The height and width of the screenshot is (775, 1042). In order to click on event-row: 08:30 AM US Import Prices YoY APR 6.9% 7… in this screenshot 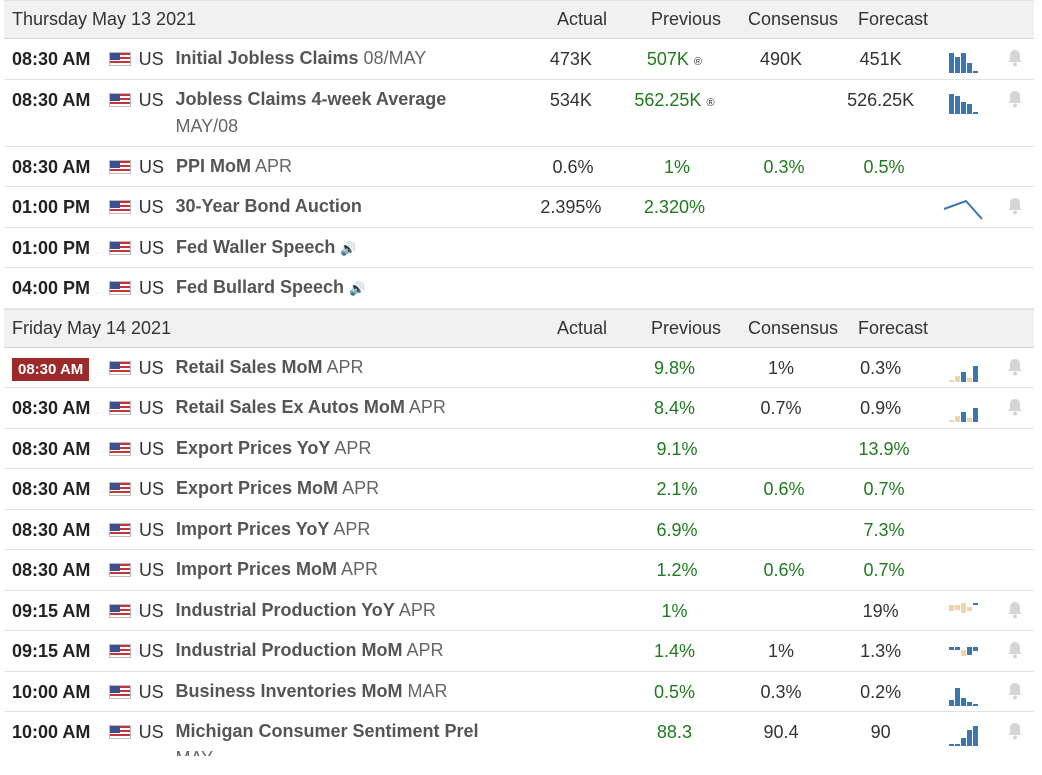, I will do `click(519, 530)`.